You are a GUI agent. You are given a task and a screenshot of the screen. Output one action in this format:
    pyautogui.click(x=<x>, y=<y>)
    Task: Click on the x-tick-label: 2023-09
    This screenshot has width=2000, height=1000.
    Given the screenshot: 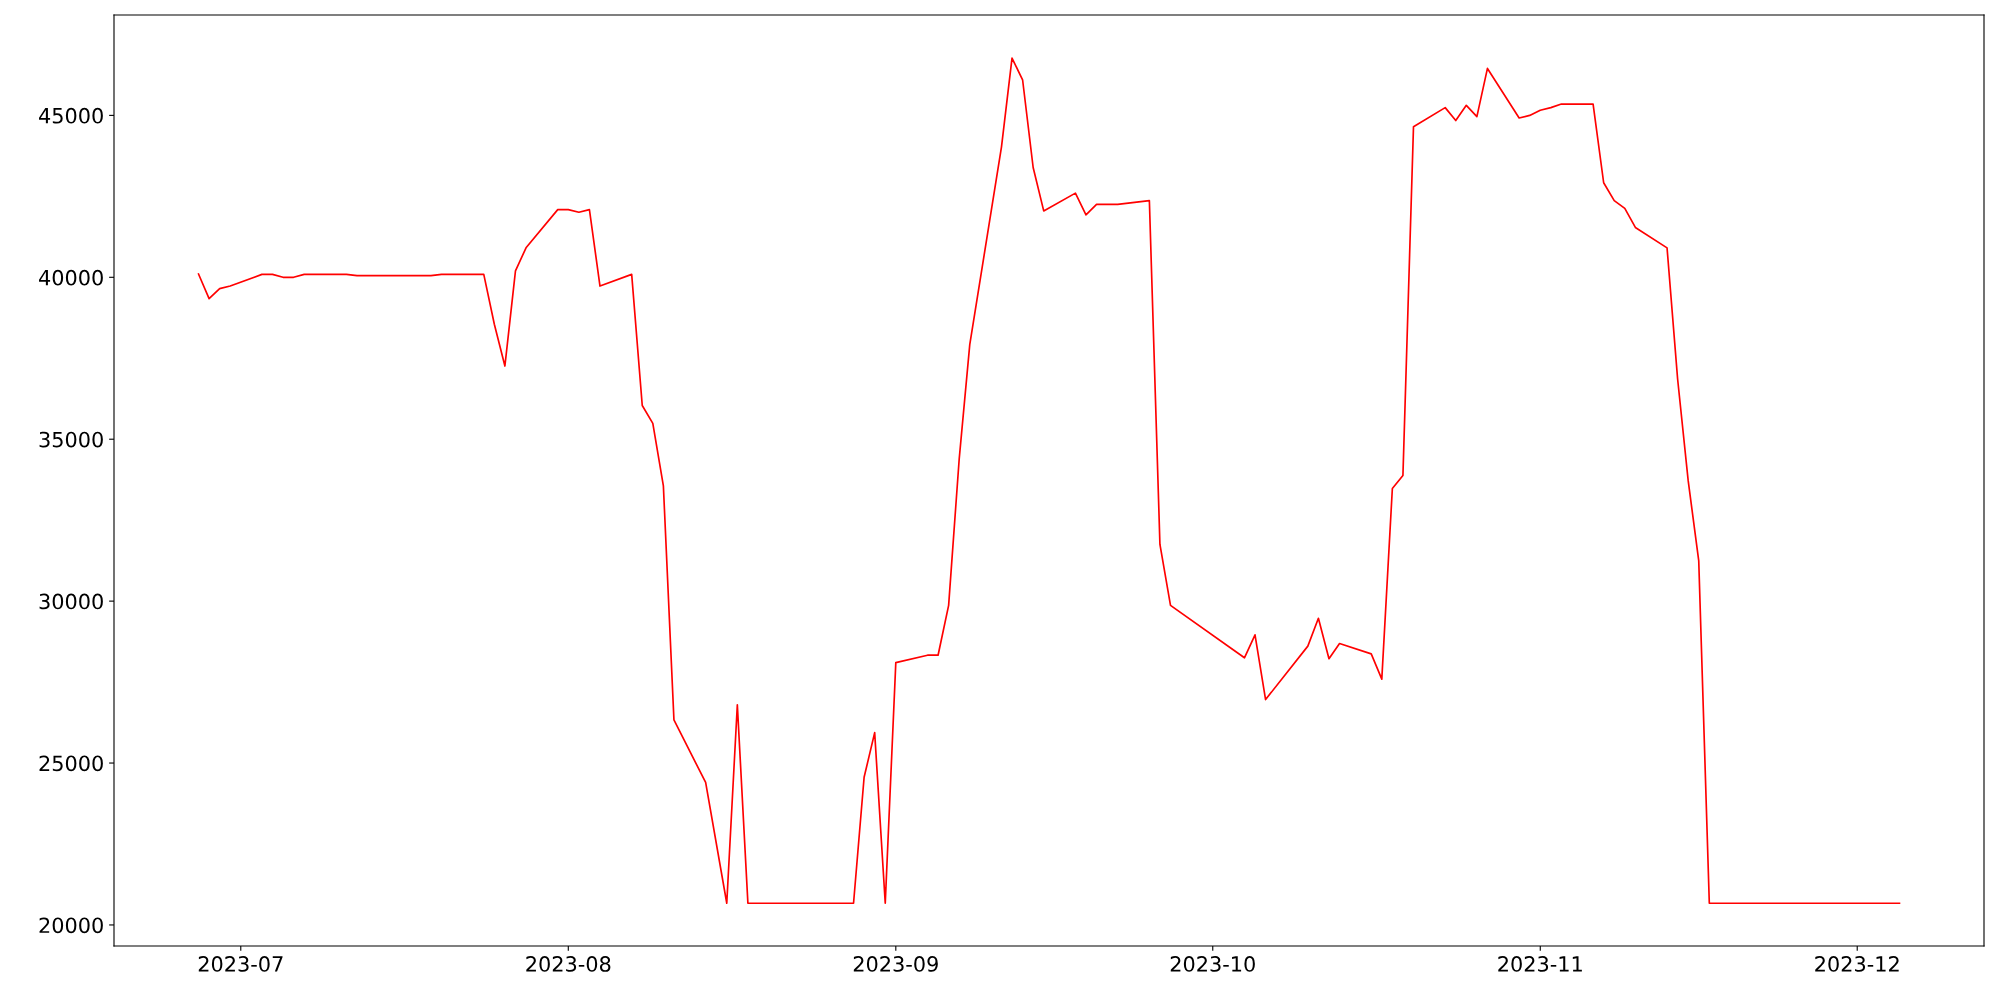 What is the action you would take?
    pyautogui.click(x=895, y=964)
    